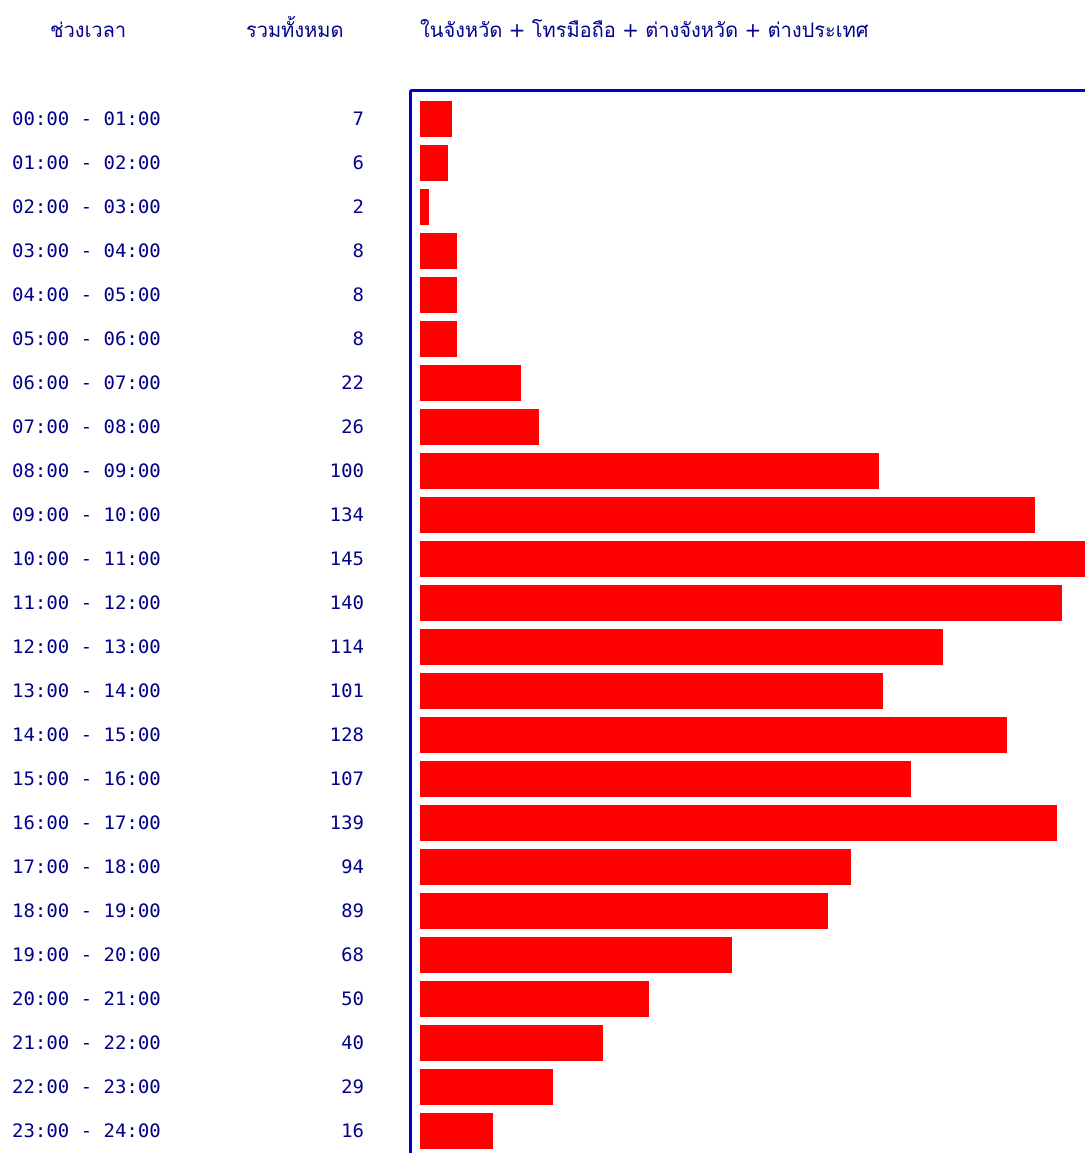 The width and height of the screenshot is (1085, 1153). Describe the element at coordinates (352, 955) in the screenshot. I see `total-value-label: 68` at that location.